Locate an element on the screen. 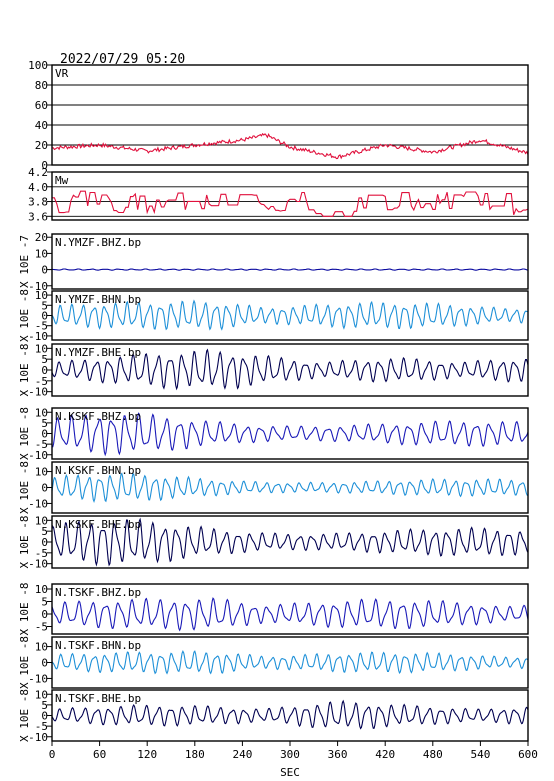 This screenshot has height=781, width=554. y-tick-label: 40 is located at coordinates (41, 125).